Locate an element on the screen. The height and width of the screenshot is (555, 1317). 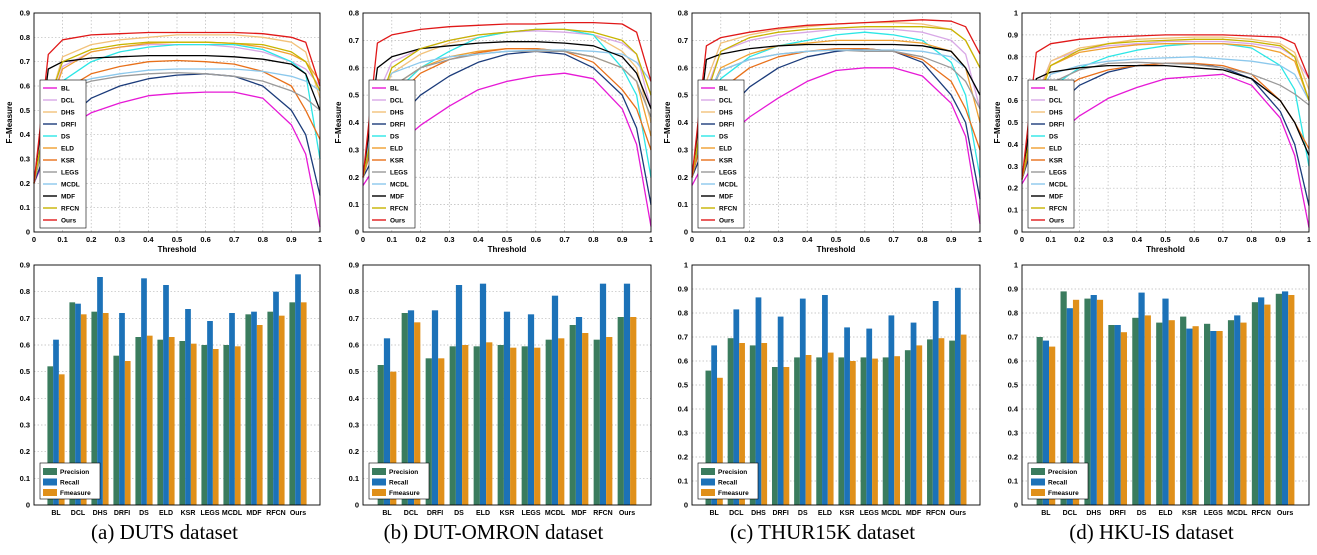
y-axis-label: F−Measure is located at coordinates (9, 122).